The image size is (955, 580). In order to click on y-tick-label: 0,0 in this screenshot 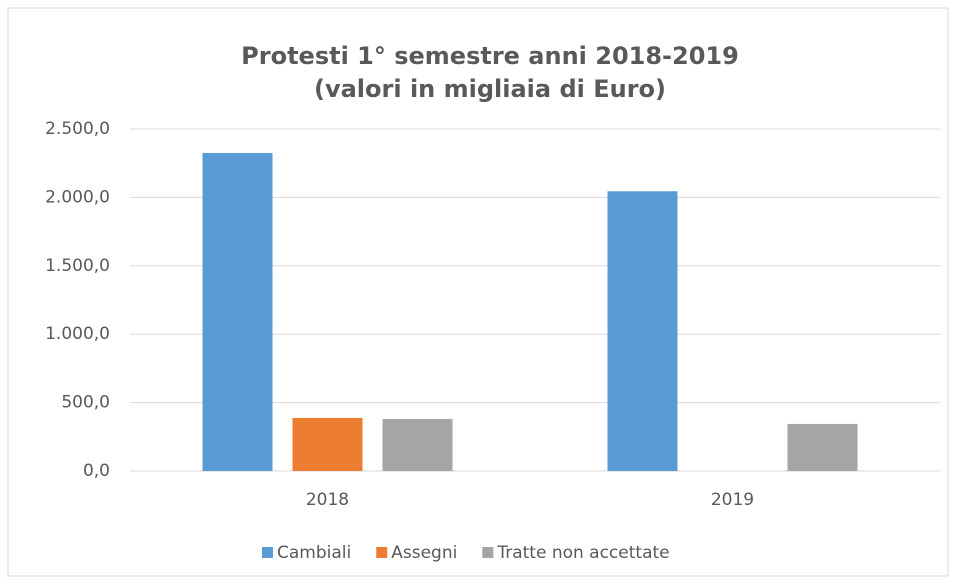, I will do `click(96, 471)`.